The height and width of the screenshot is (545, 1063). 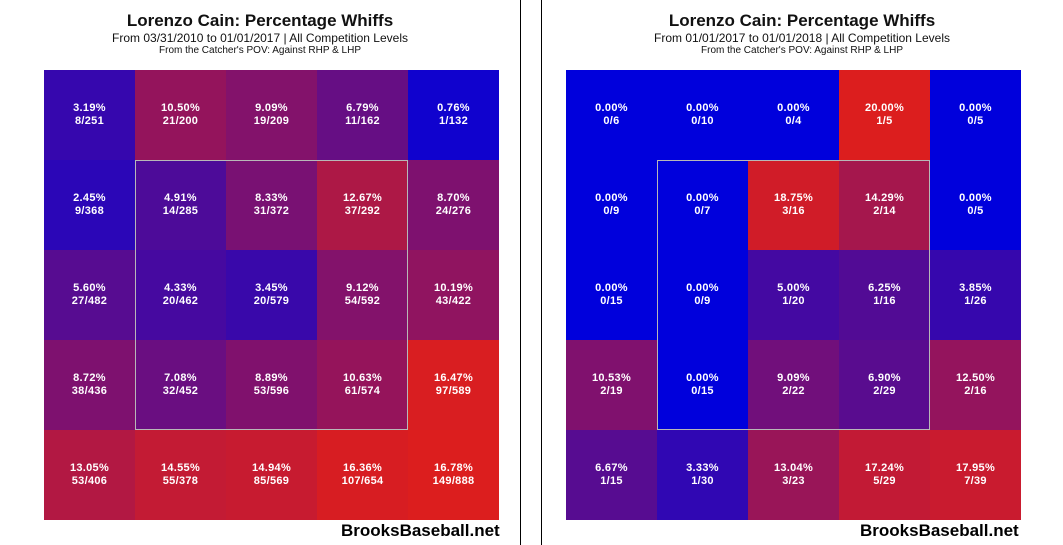 What do you see at coordinates (180, 108) in the screenshot?
I see `cell-percentage: 10.50%` at bounding box center [180, 108].